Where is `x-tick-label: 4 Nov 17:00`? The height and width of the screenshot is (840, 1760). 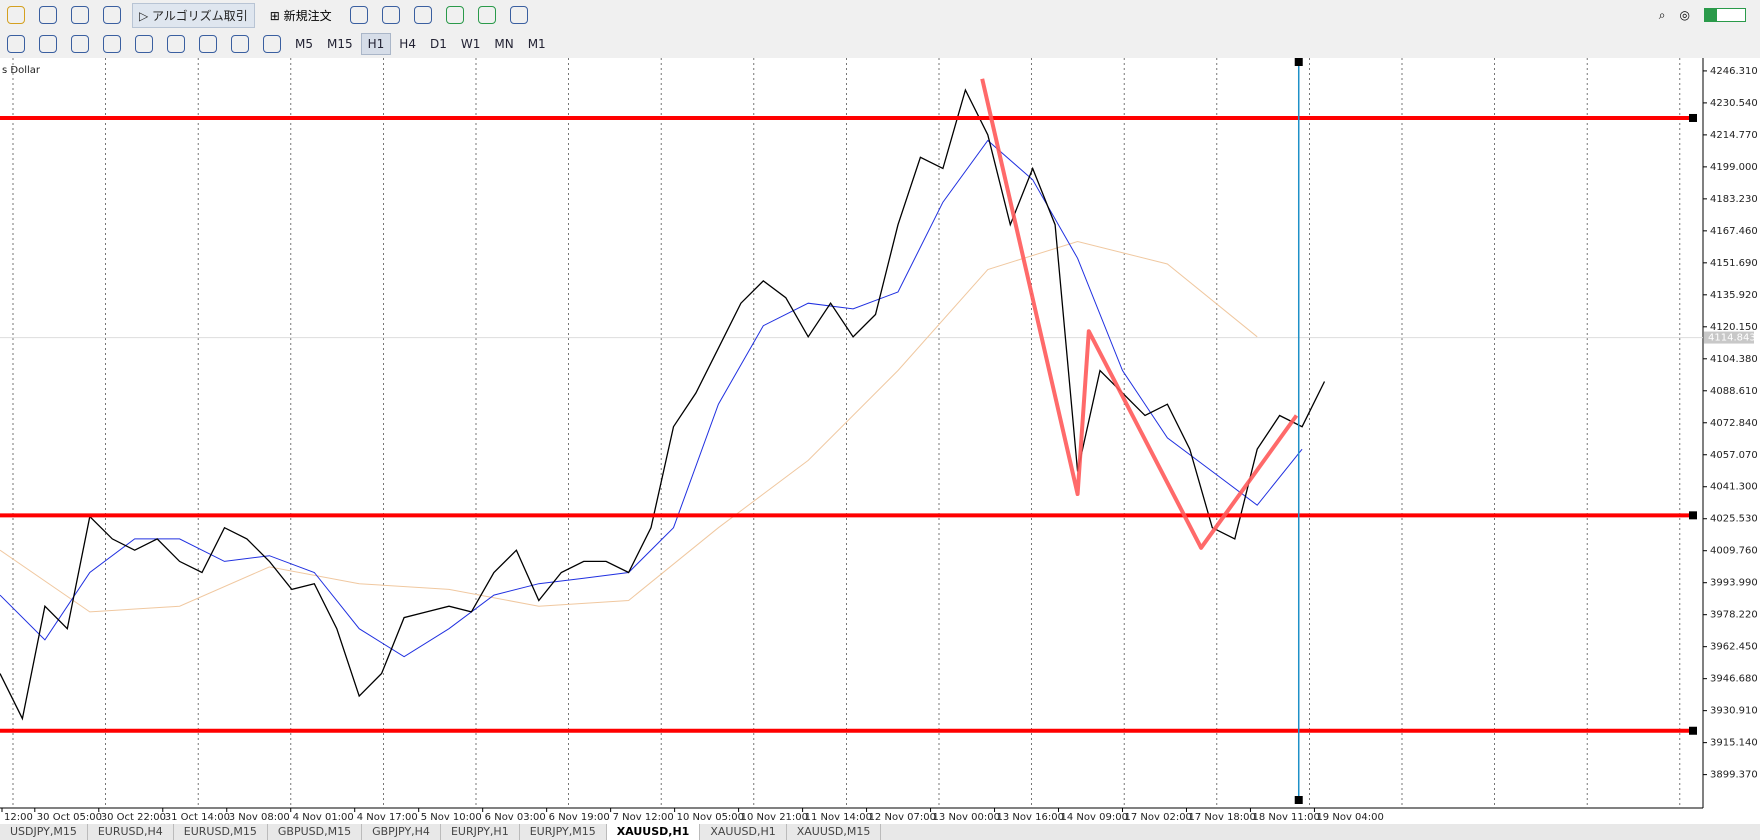 x-tick-label: 4 Nov 17:00 is located at coordinates (387, 817).